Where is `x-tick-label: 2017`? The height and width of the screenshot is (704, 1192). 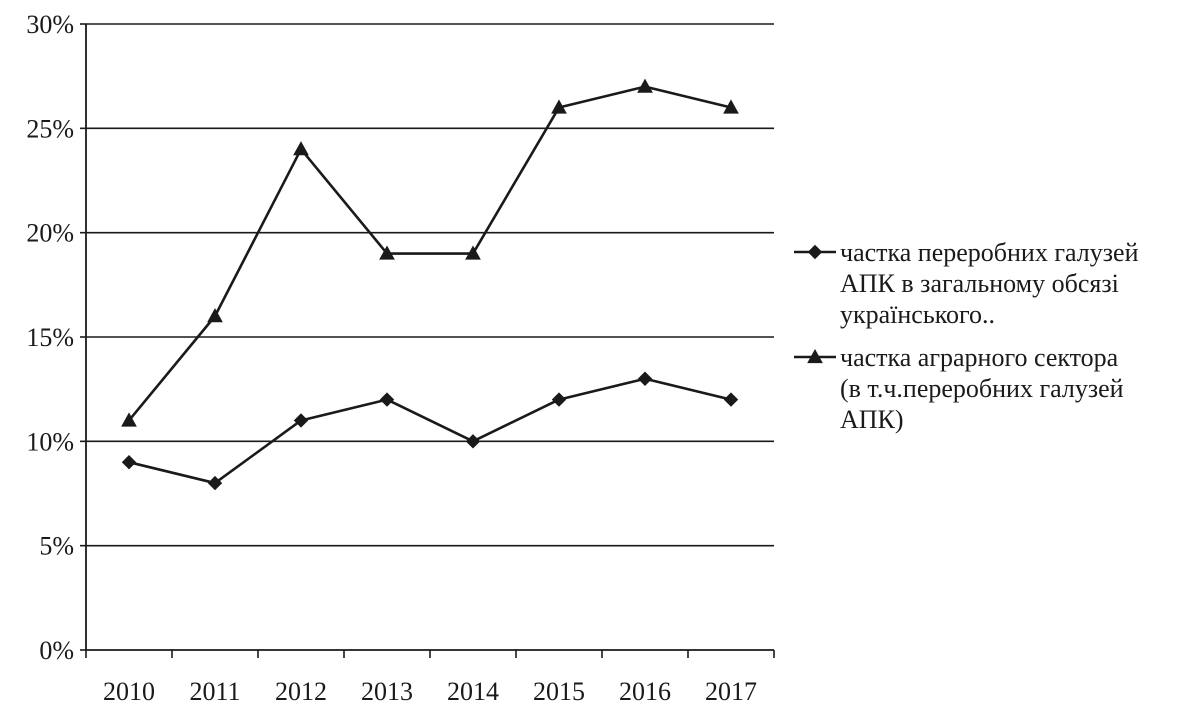
x-tick-label: 2017 is located at coordinates (731, 690).